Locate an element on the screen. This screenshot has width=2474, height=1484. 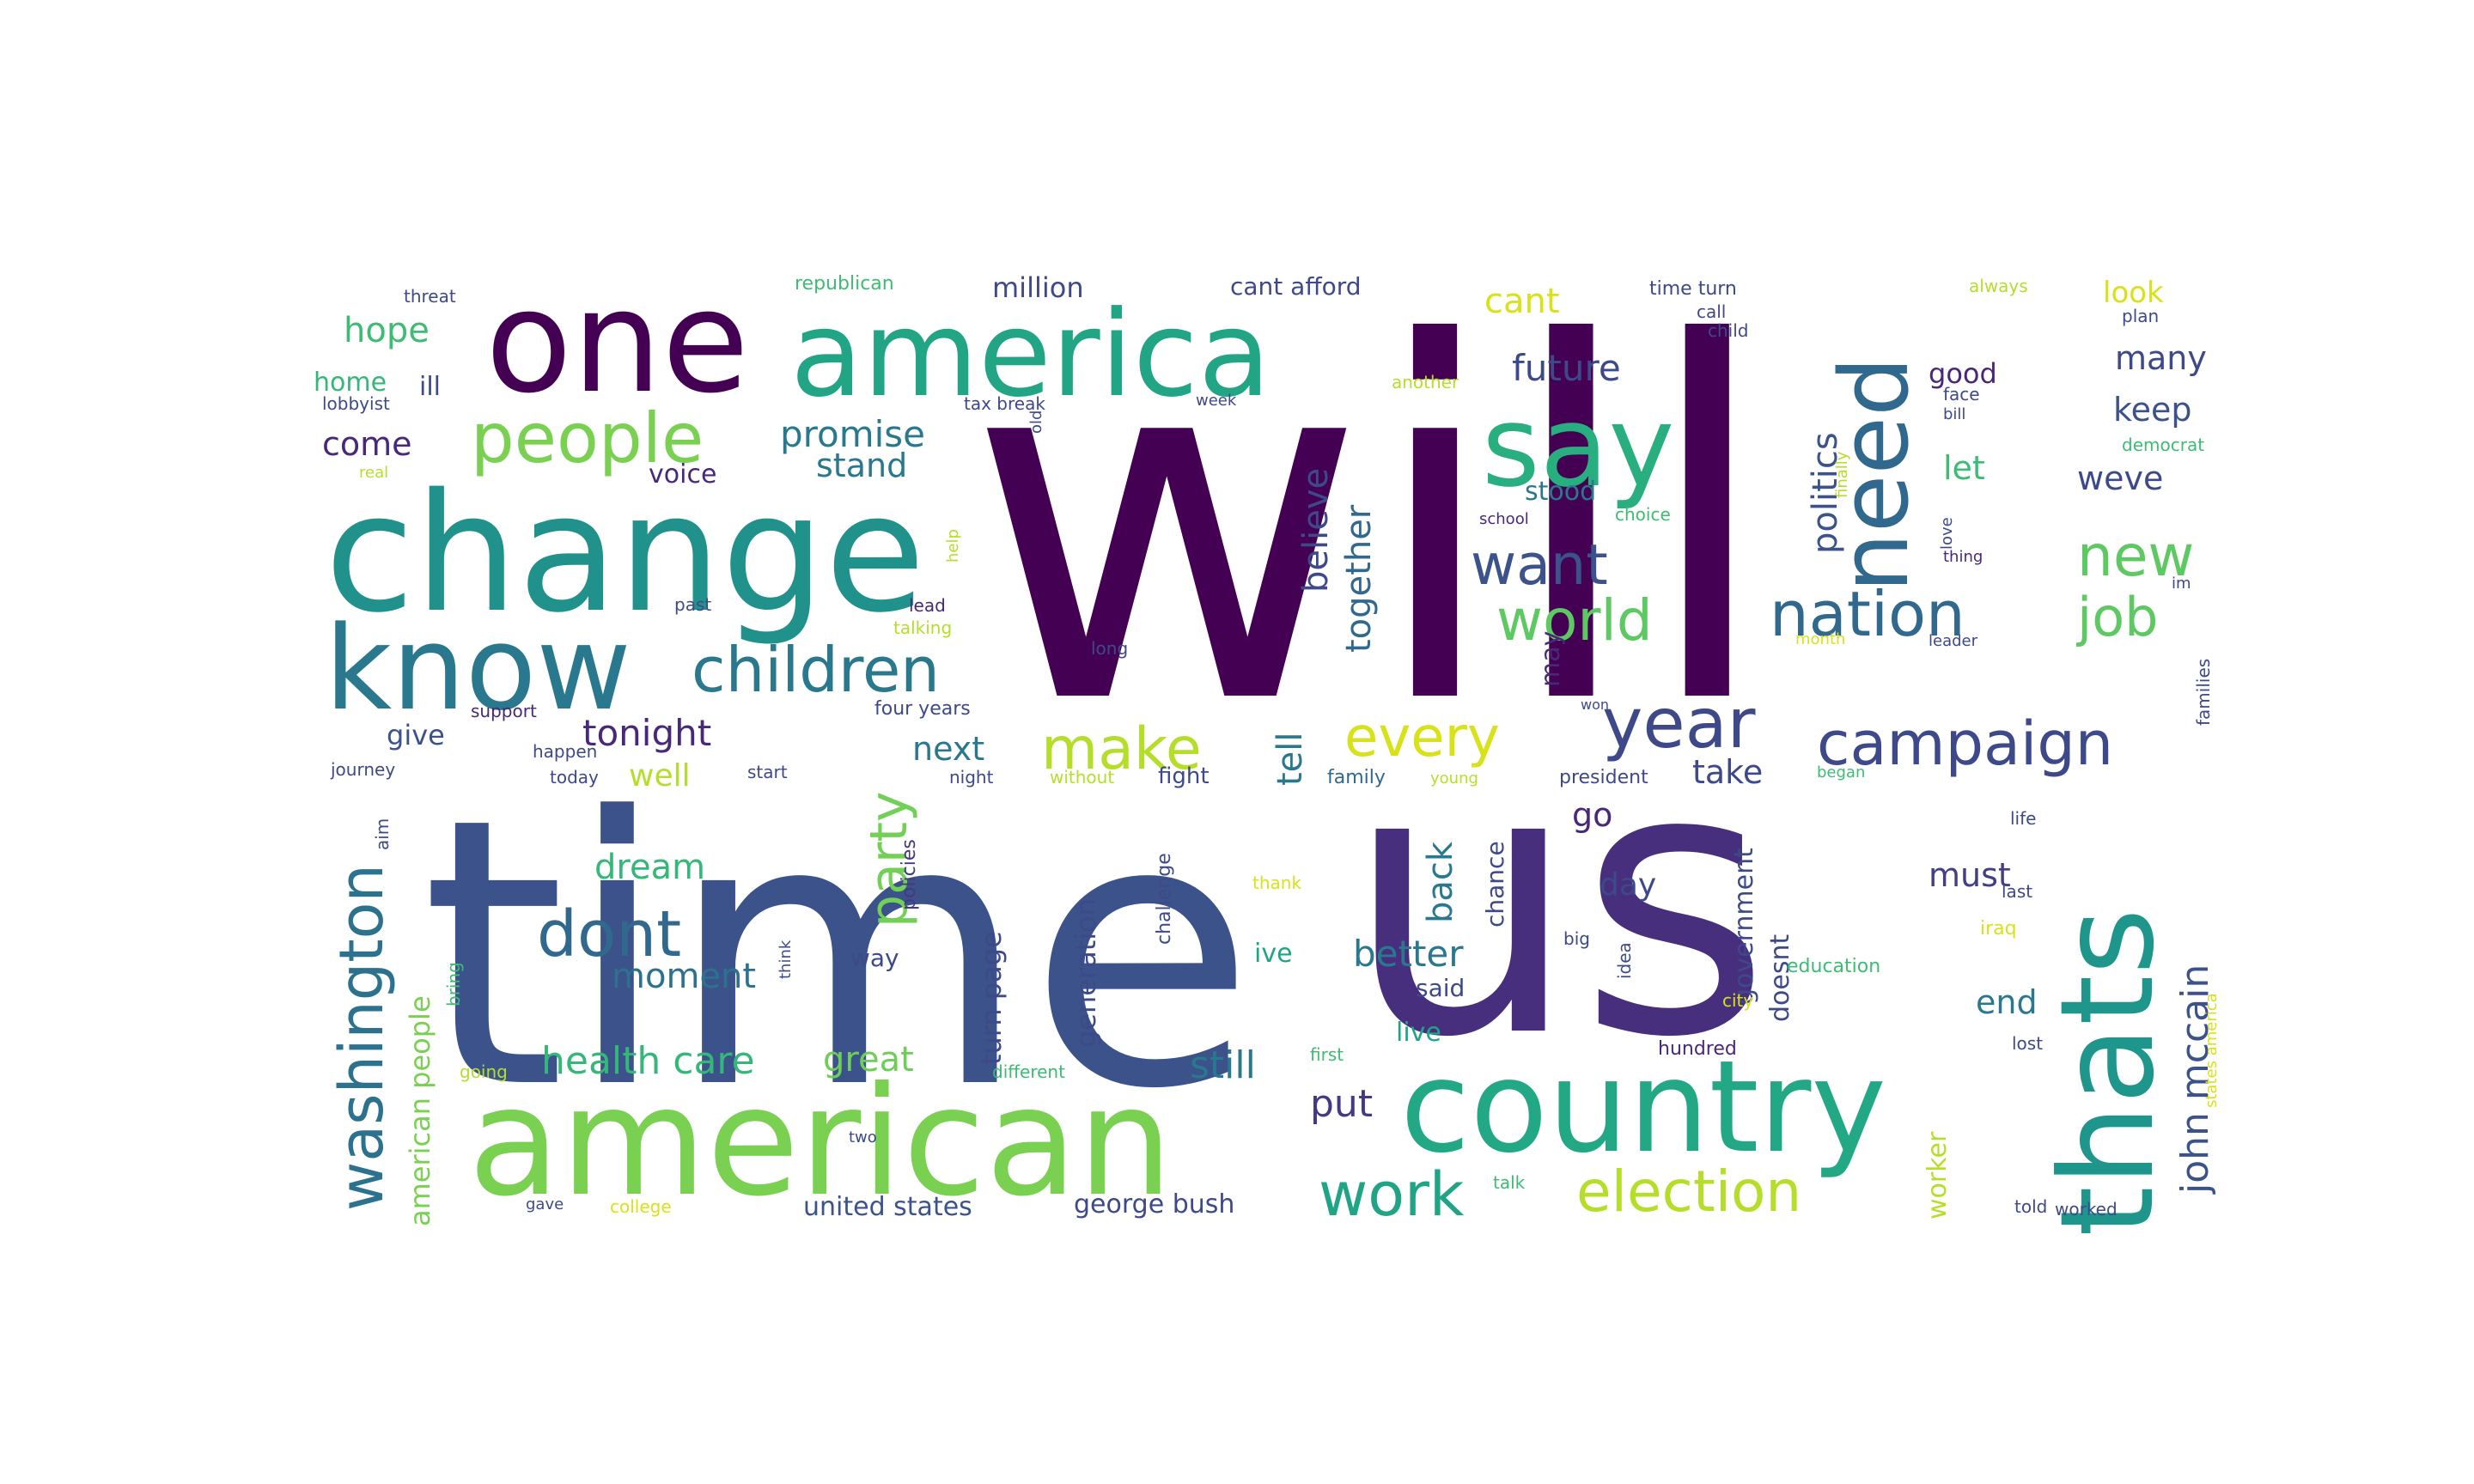
word-lobbyist: lobbyist is located at coordinates (356, 404).